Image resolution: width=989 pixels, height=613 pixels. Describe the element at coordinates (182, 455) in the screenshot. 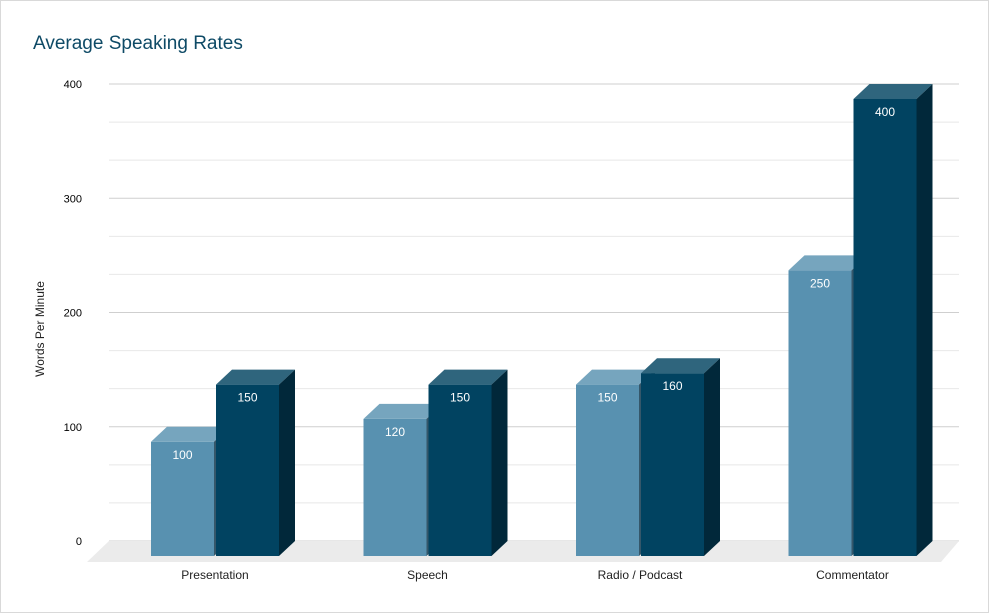

I see `bar-value-label: 100` at that location.